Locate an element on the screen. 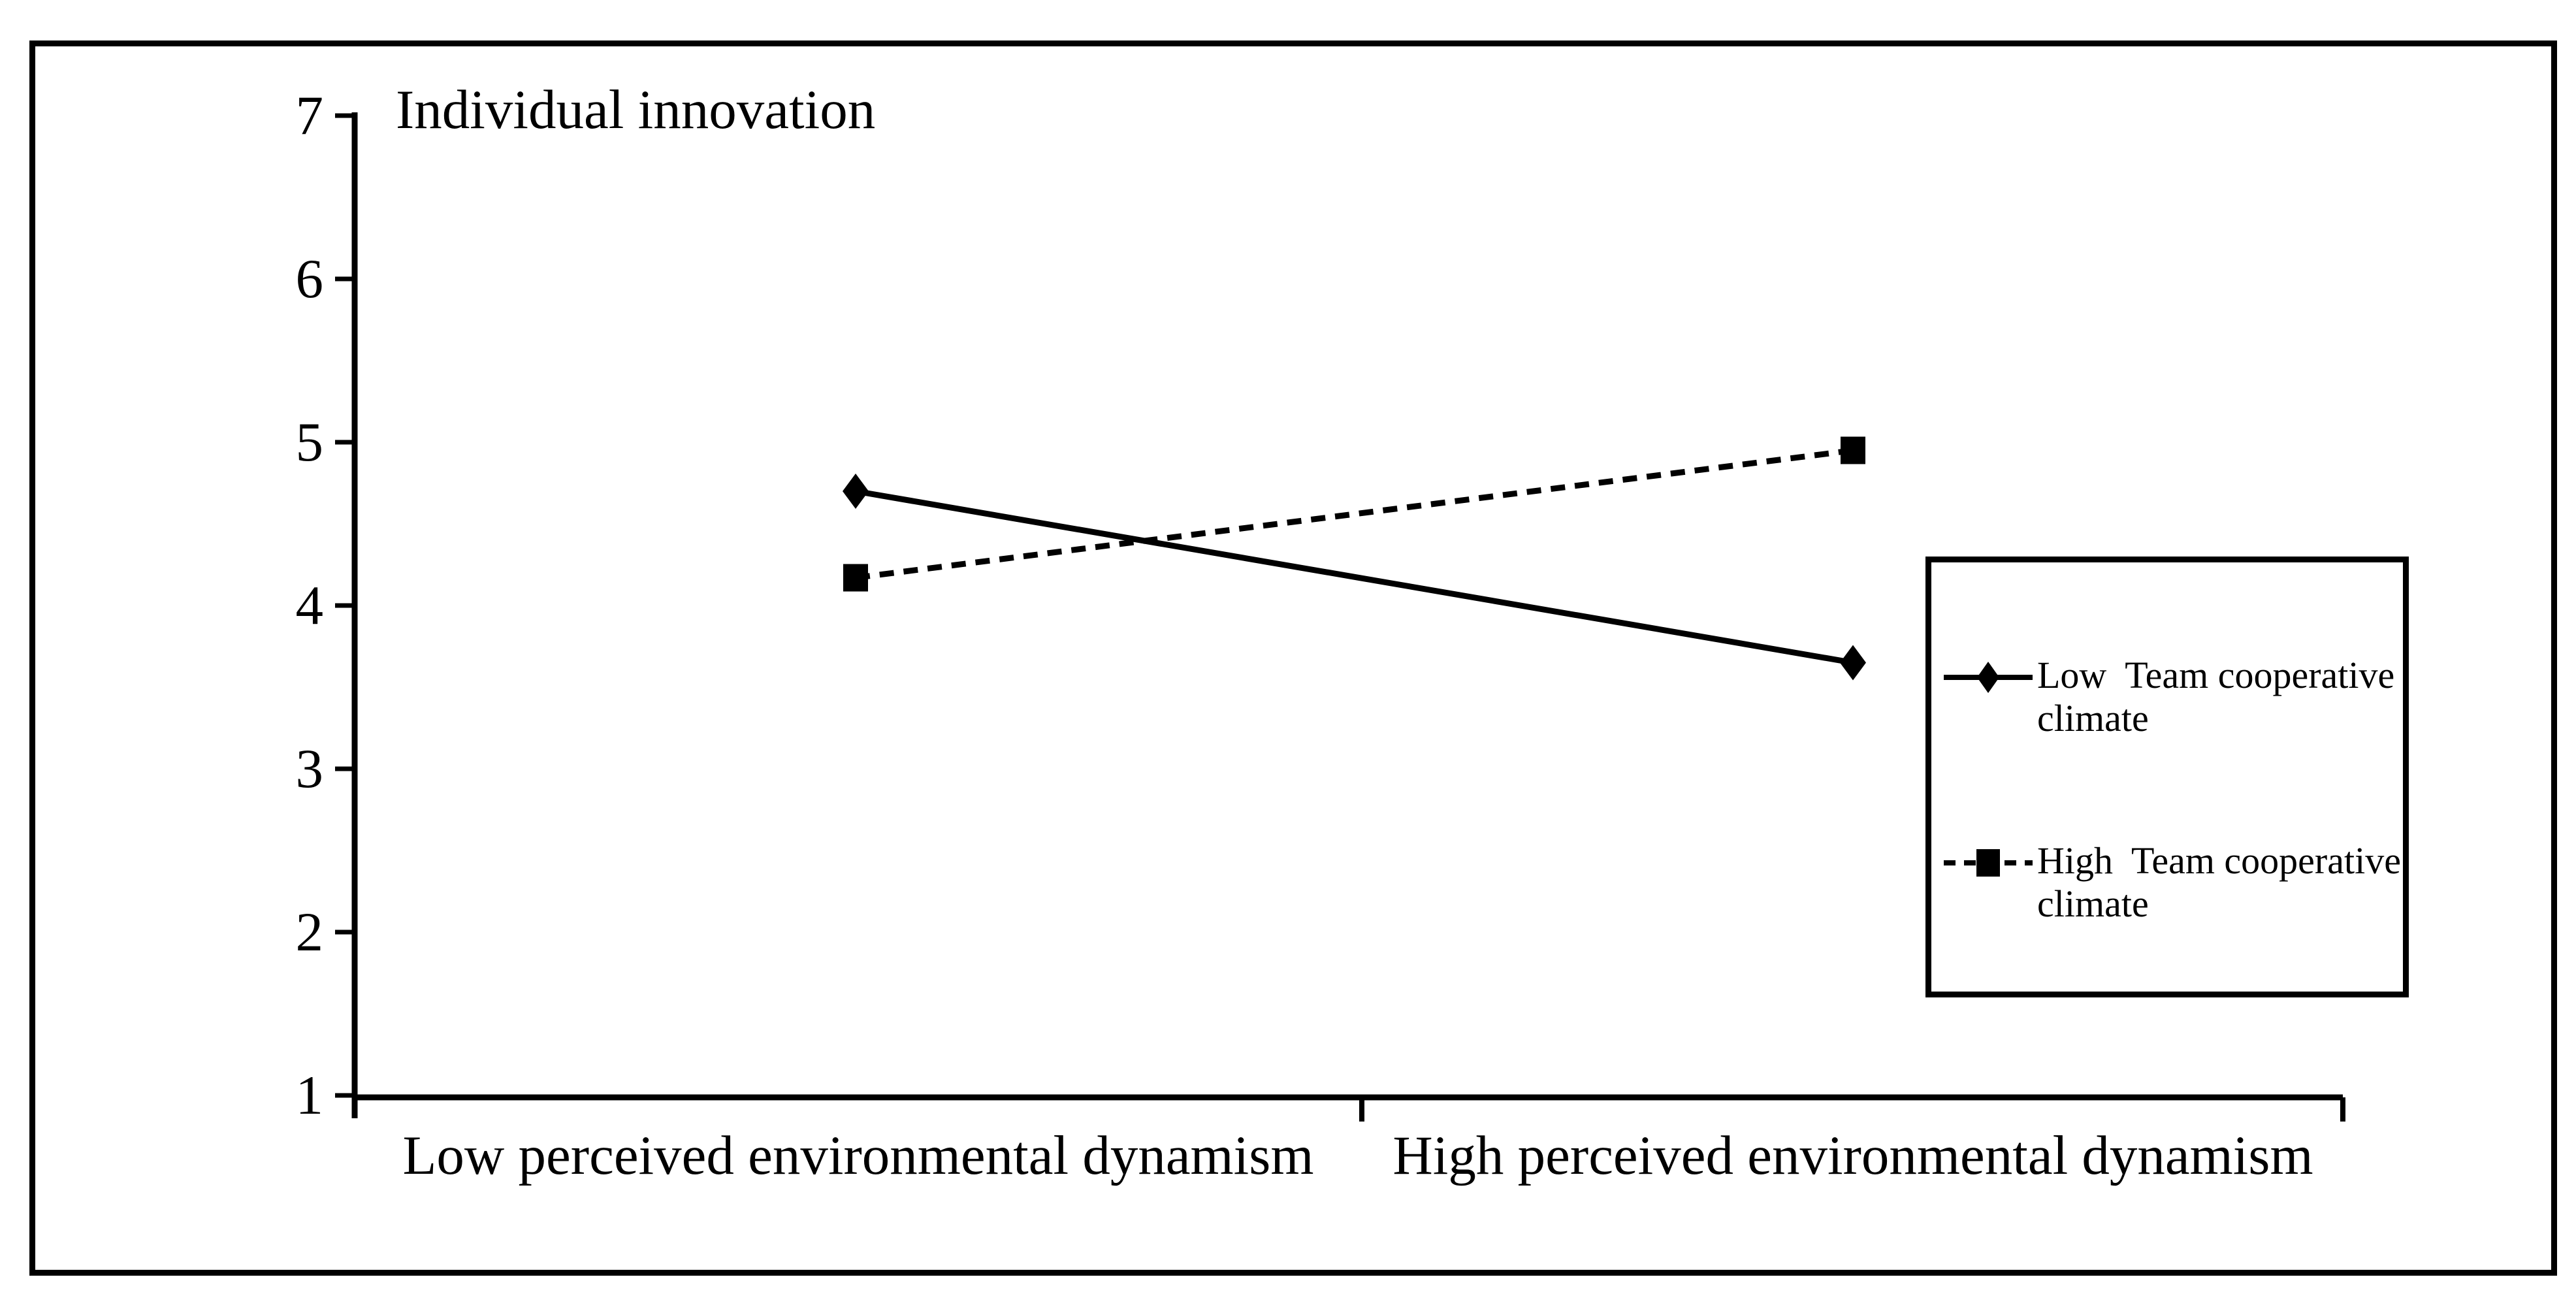 The width and height of the screenshot is (2576, 1309). y-tick-label: 3 is located at coordinates (310, 769).